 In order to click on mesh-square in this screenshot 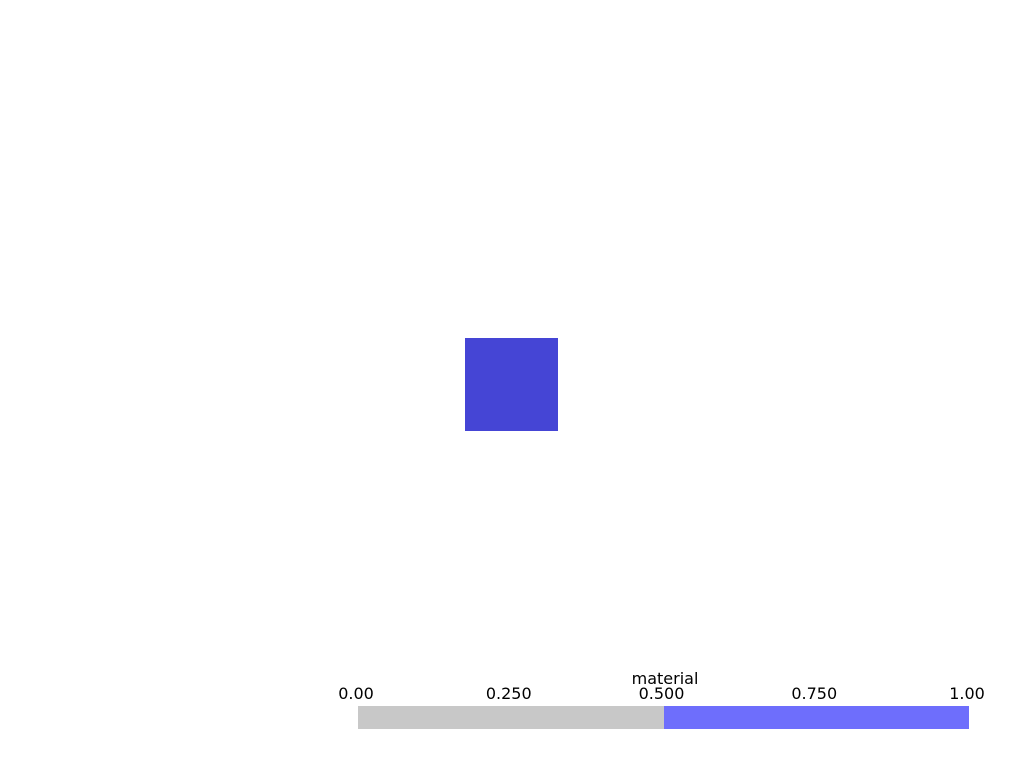, I will do `click(511, 384)`.